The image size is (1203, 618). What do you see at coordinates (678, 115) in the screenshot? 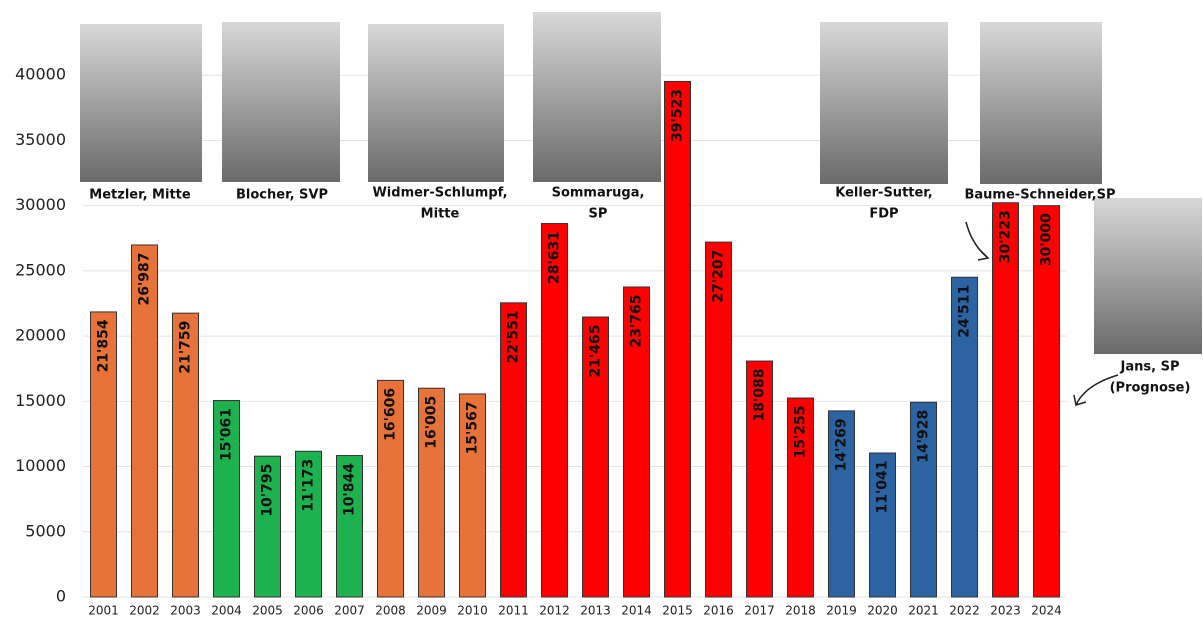
I see `value-label: 39'523` at bounding box center [678, 115].